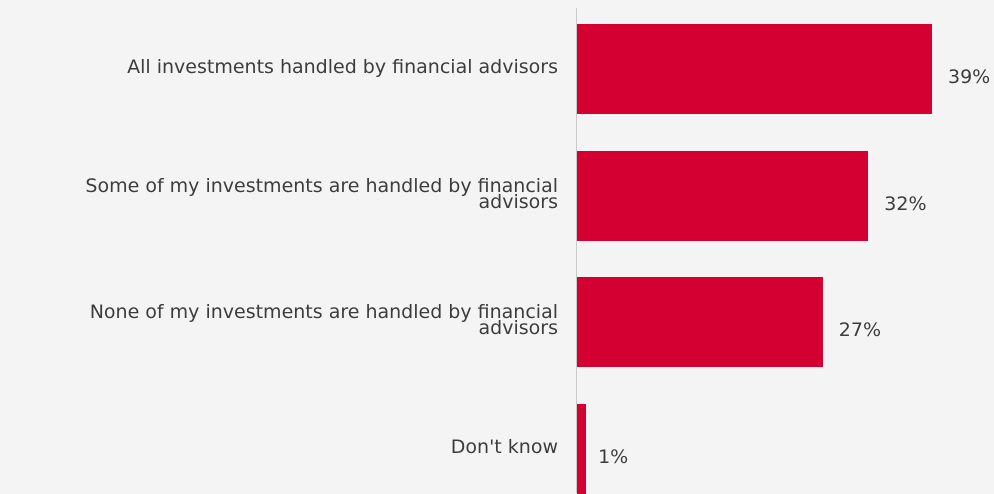 Image resolution: width=994 pixels, height=494 pixels. What do you see at coordinates (905, 203) in the screenshot?
I see `value-label: 32%` at bounding box center [905, 203].